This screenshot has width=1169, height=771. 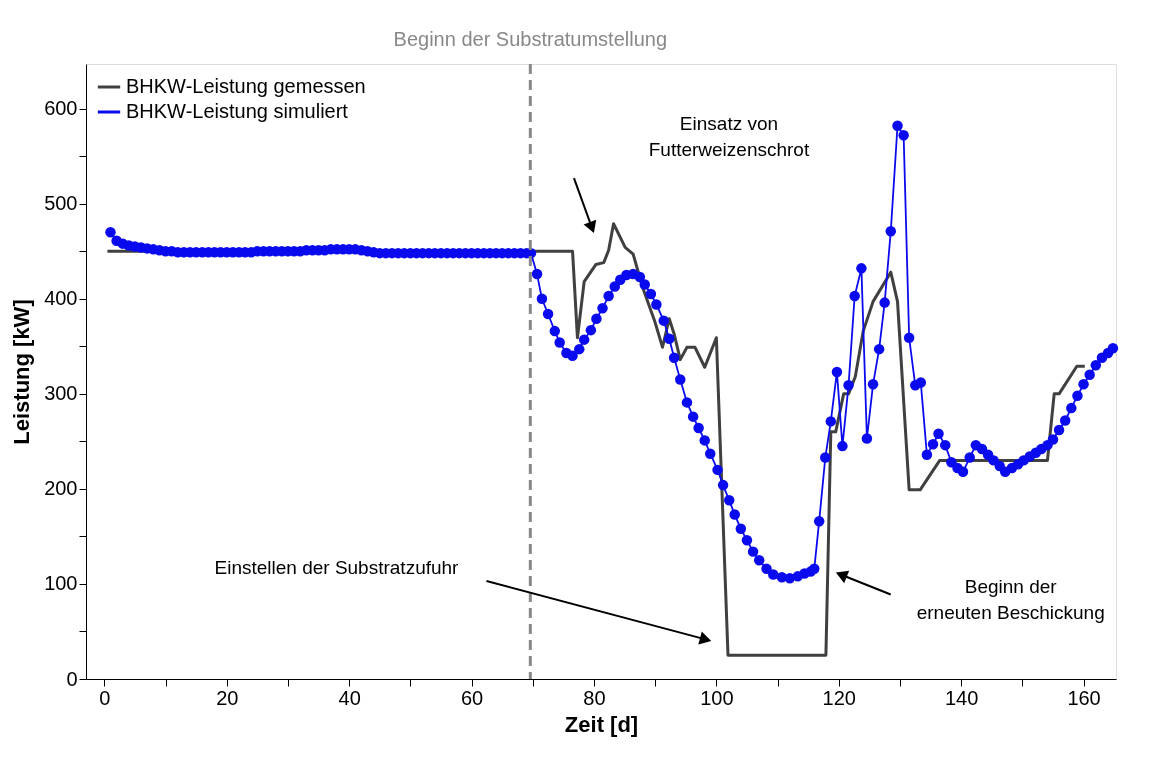 I want to click on y-tick-label: 500, so click(x=61, y=203).